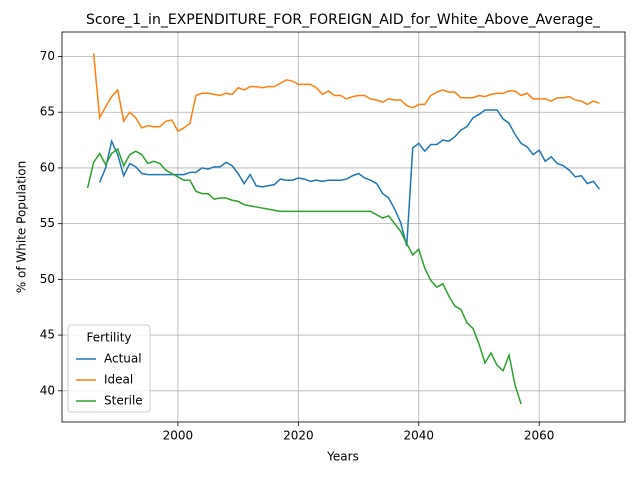 This screenshot has width=640, height=480. What do you see at coordinates (123, 401) in the screenshot?
I see `legend-label: Sterile` at bounding box center [123, 401].